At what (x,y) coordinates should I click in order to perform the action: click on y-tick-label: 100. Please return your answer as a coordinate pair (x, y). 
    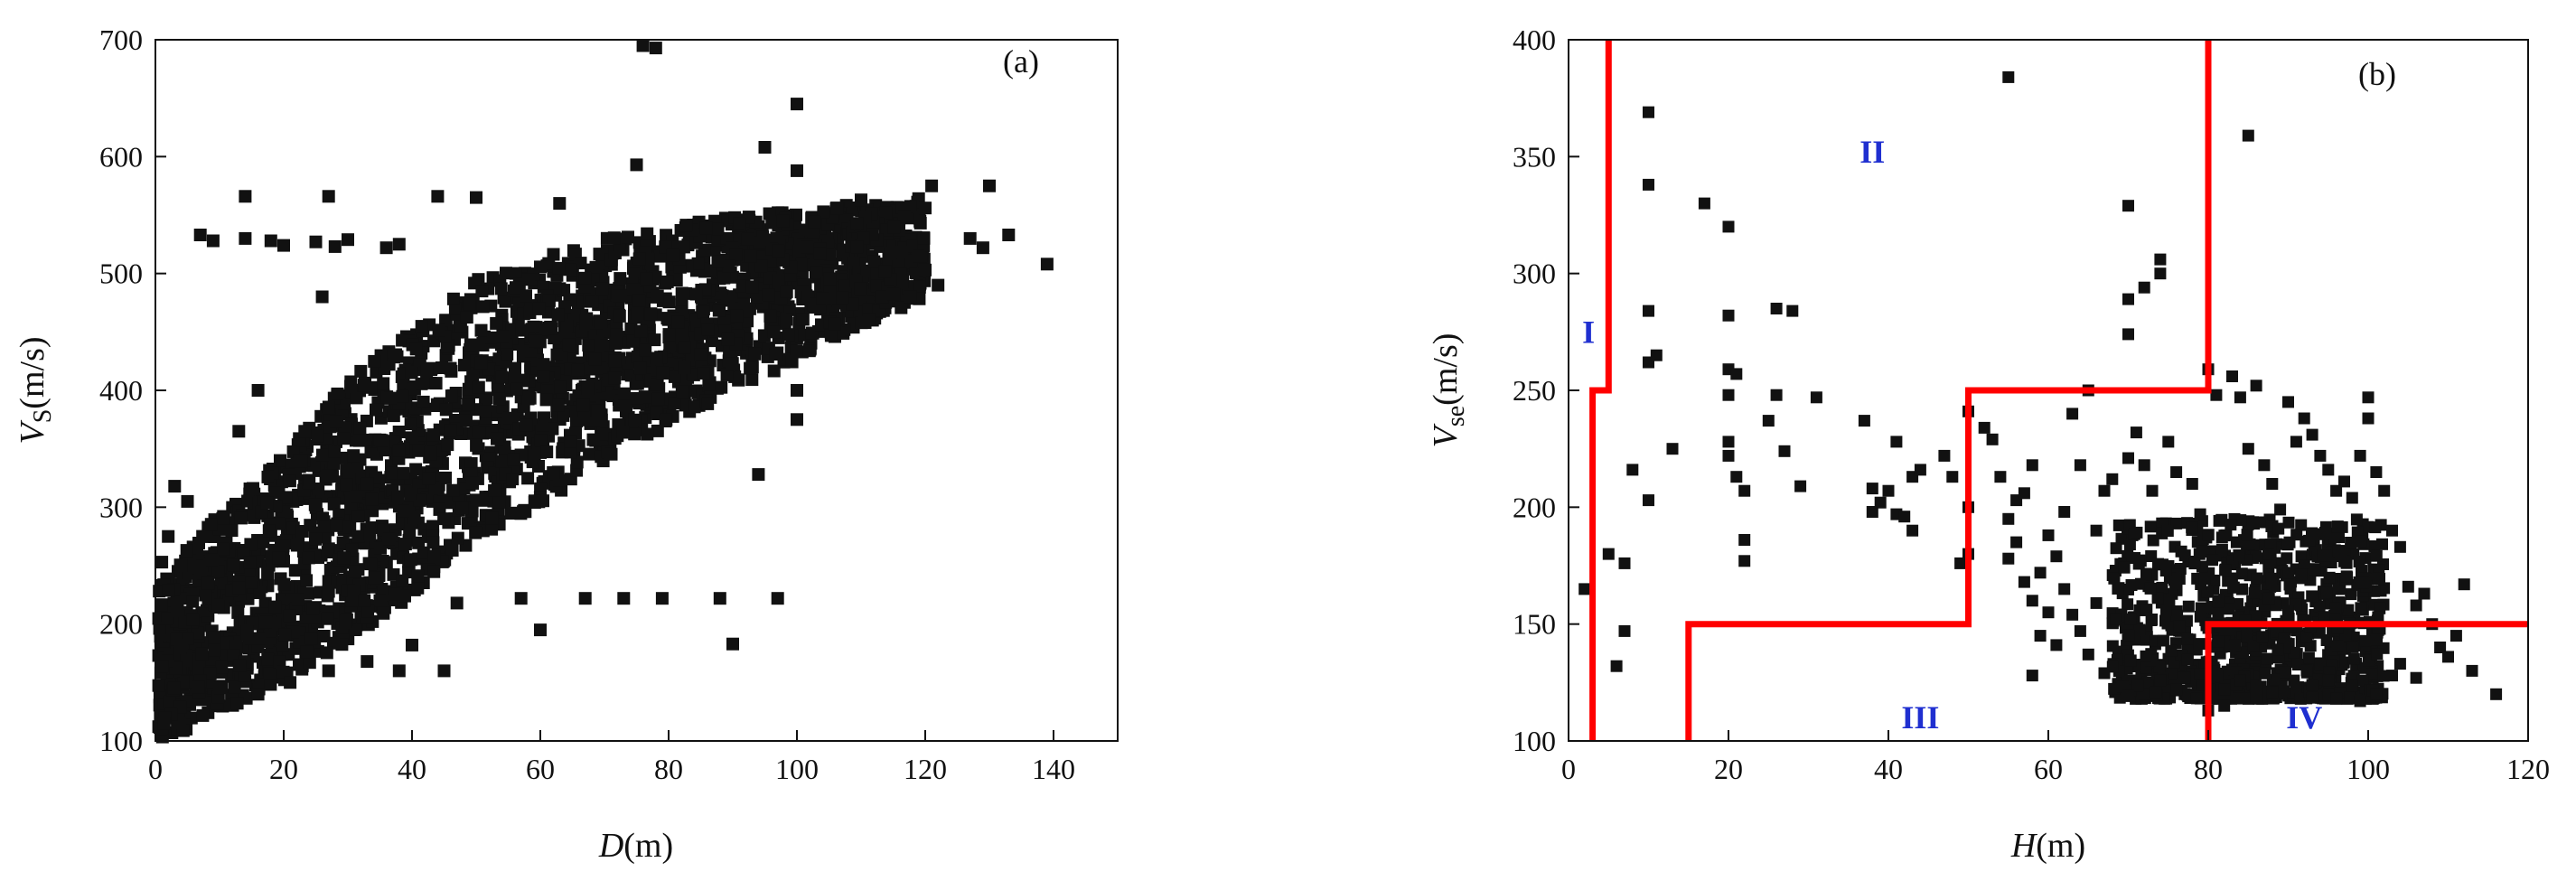
    Looking at the image, I should click on (1534, 741).